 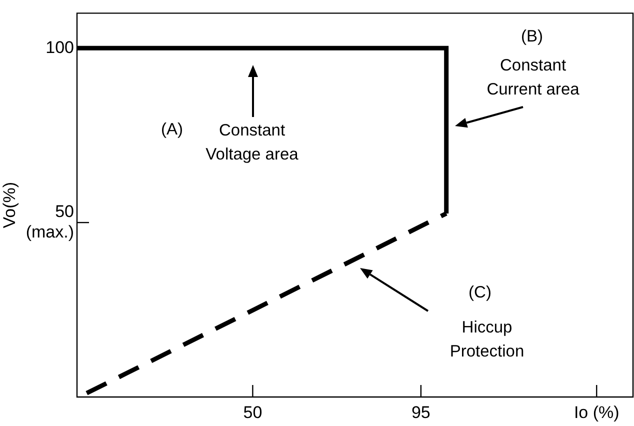 I want to click on y-tick-label: 100, so click(x=60, y=47).